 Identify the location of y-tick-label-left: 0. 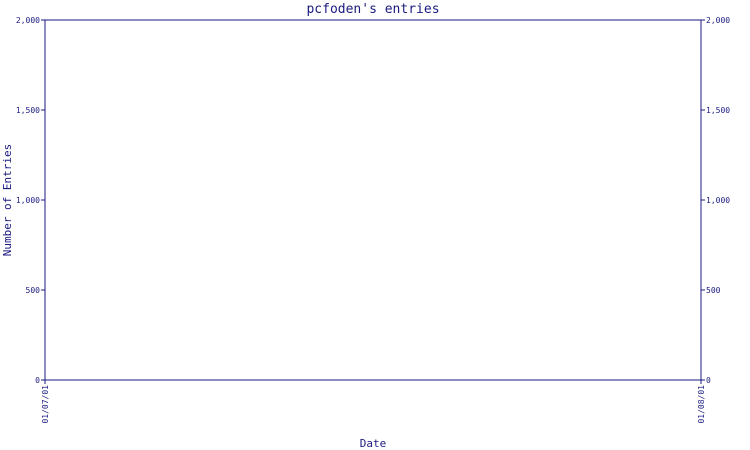
(37, 380).